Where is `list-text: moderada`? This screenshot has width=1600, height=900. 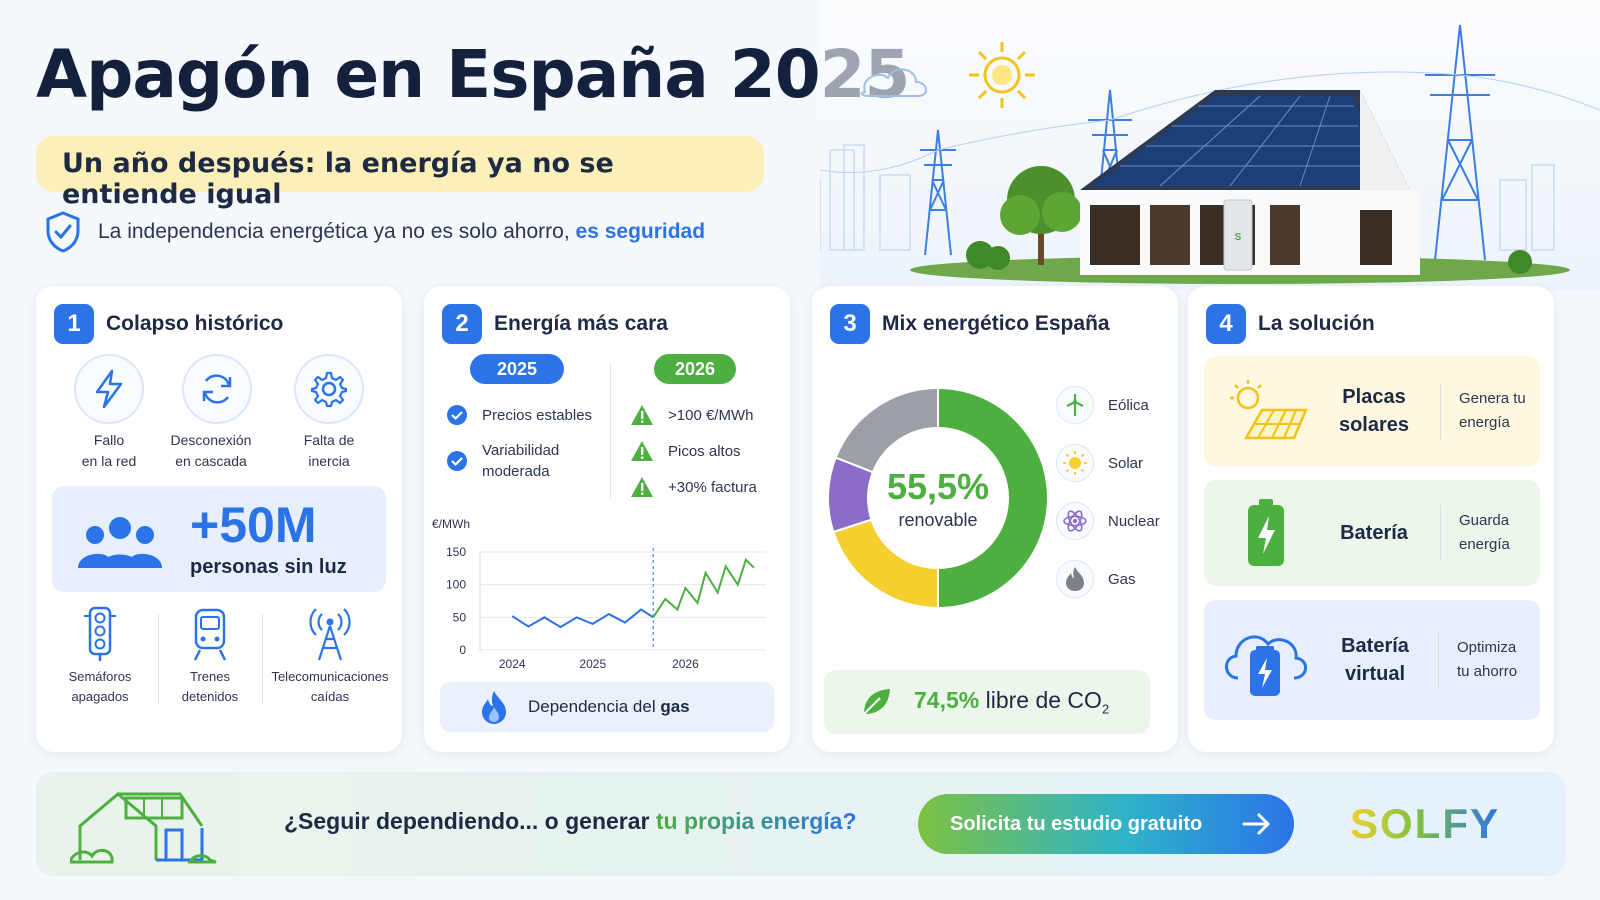 list-text: moderada is located at coordinates (516, 471).